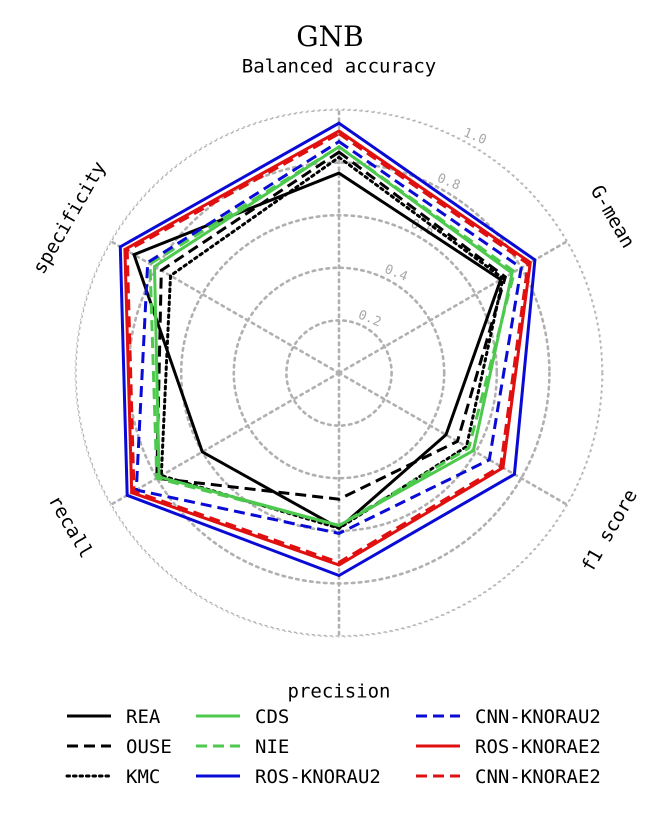  I want to click on axis-label: G-mean, so click(612, 217).